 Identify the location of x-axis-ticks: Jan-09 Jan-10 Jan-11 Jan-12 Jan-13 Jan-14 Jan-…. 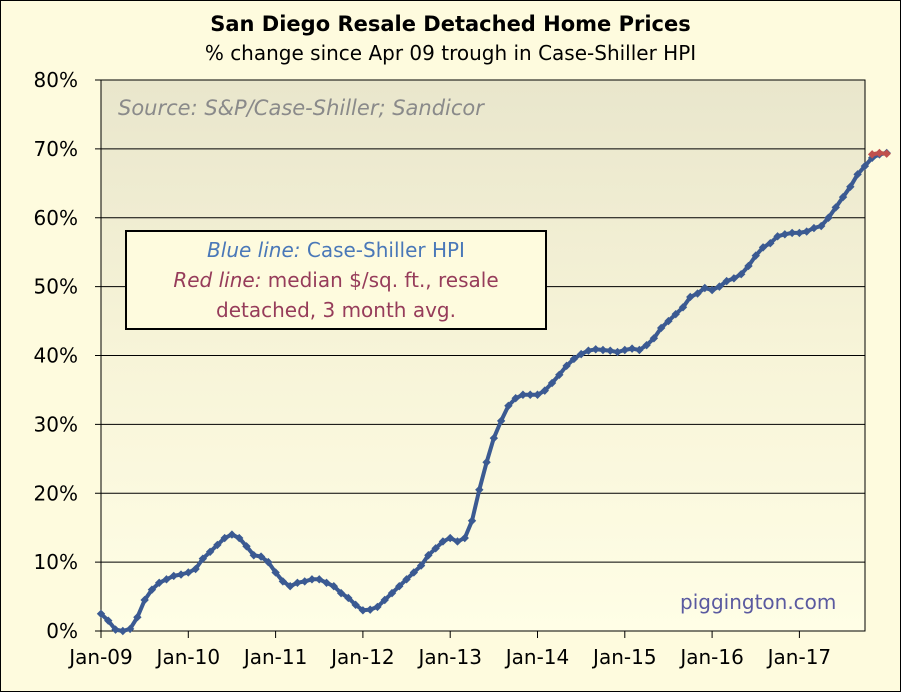
(449, 650).